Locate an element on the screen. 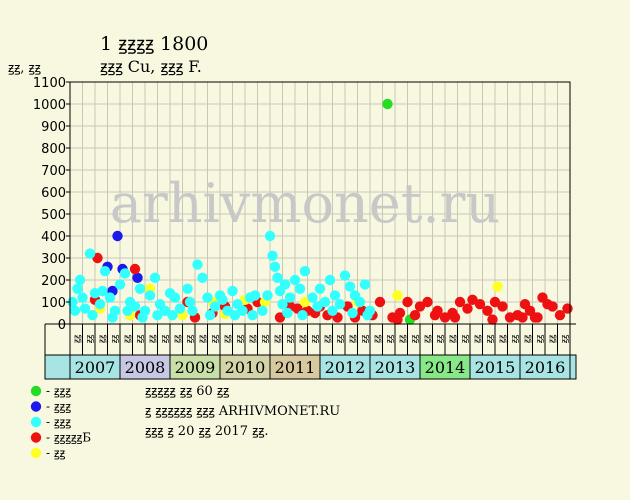 This screenshot has height=500, width=630. y-axis-unit: ꙃꙃ, ꙃꙃ is located at coordinates (24, 68).